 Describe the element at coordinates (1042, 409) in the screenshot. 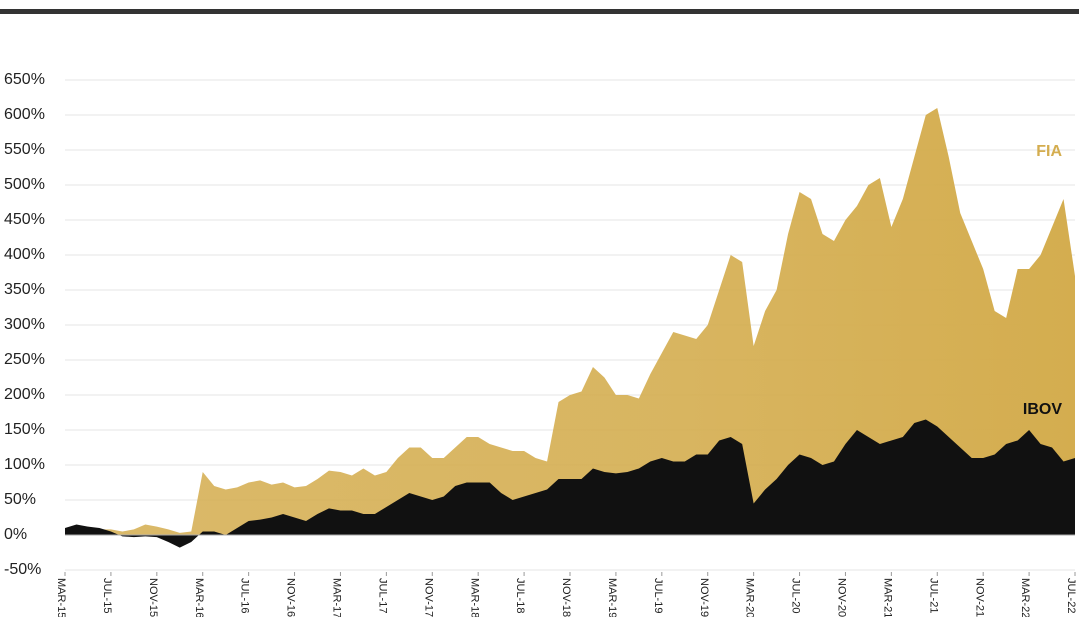

I see `series-label: IBOV` at that location.